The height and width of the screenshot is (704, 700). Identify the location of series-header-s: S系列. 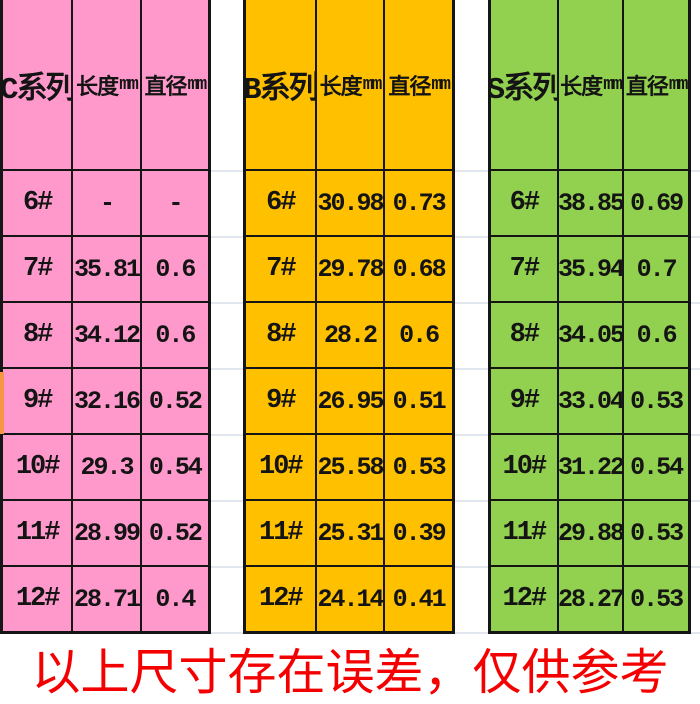
(524, 90).